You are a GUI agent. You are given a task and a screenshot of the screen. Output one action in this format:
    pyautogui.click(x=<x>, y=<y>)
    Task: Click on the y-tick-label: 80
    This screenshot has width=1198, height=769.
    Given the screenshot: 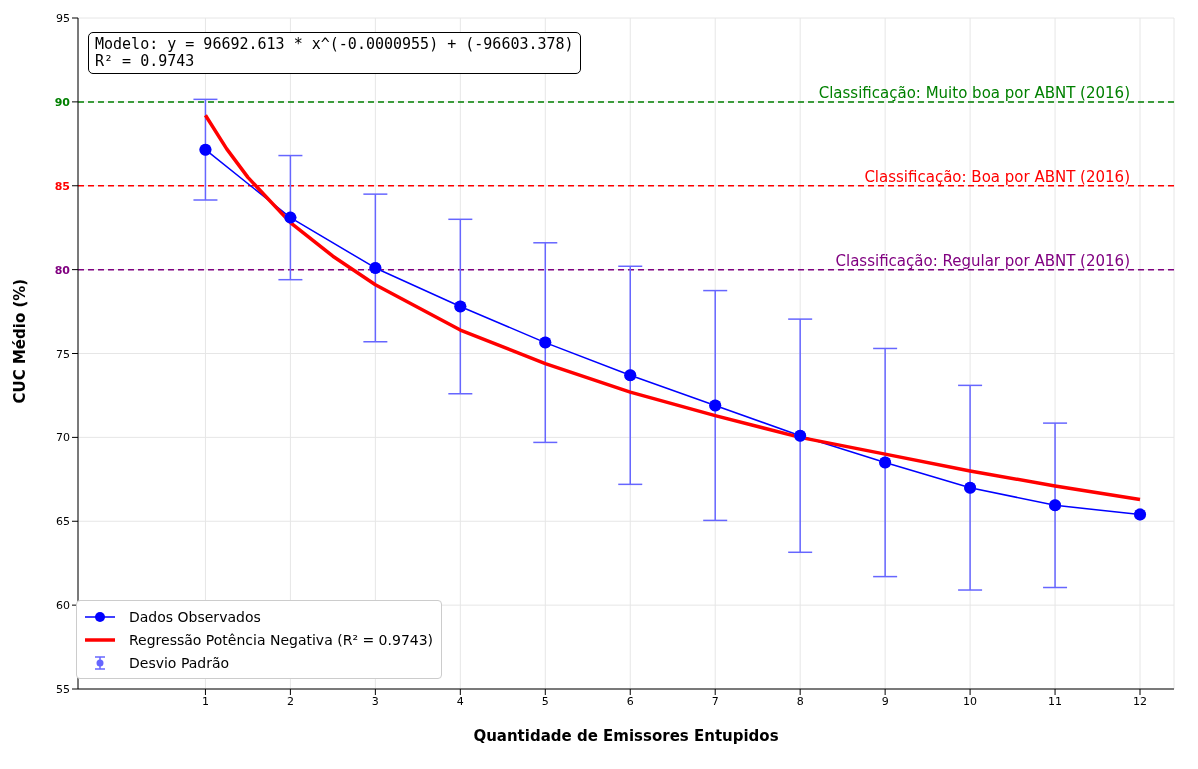 What is the action you would take?
    pyautogui.click(x=62, y=270)
    